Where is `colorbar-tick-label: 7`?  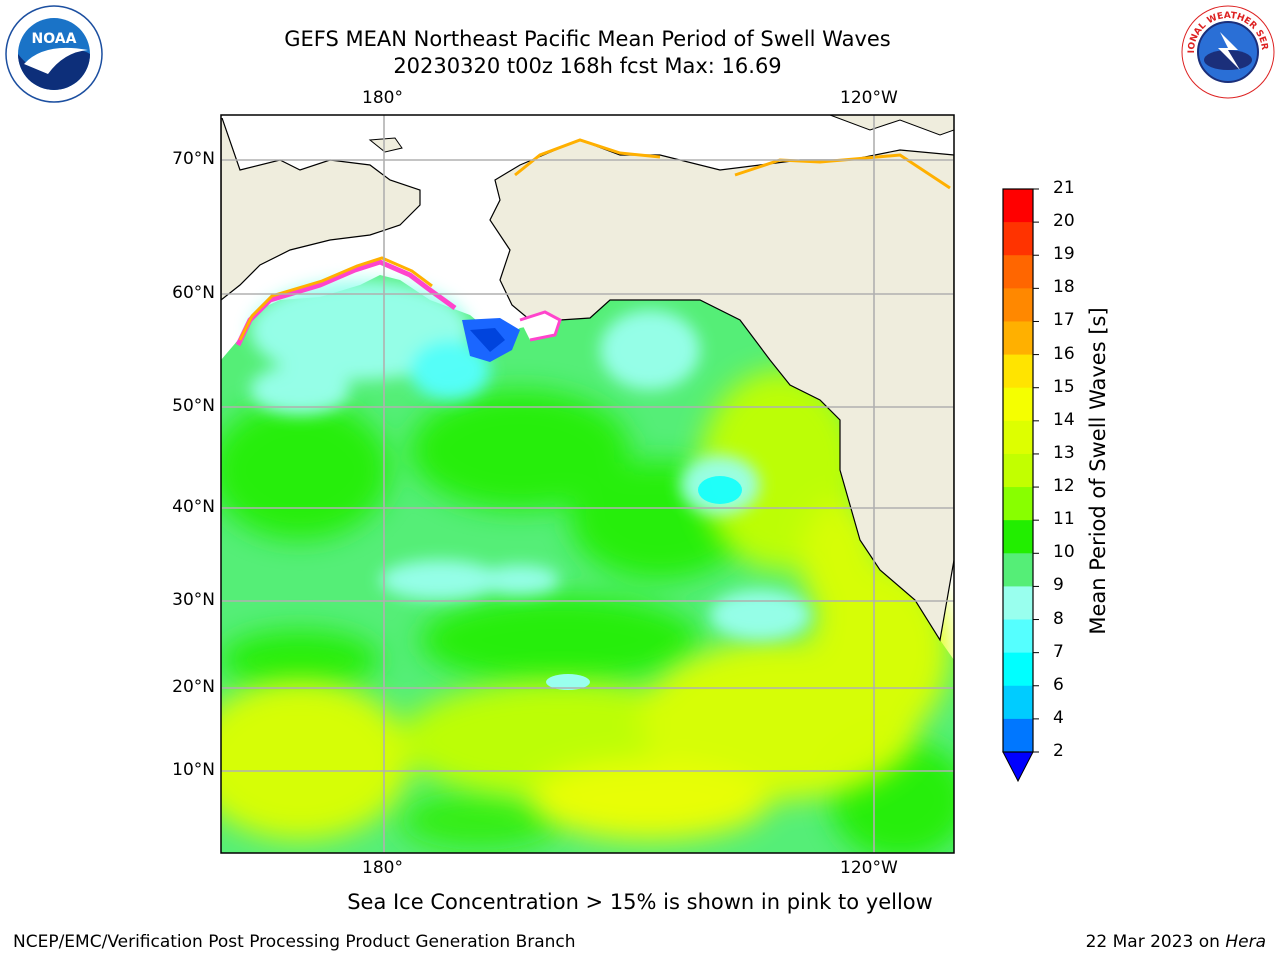
colorbar-tick-label: 7 is located at coordinates (1058, 651).